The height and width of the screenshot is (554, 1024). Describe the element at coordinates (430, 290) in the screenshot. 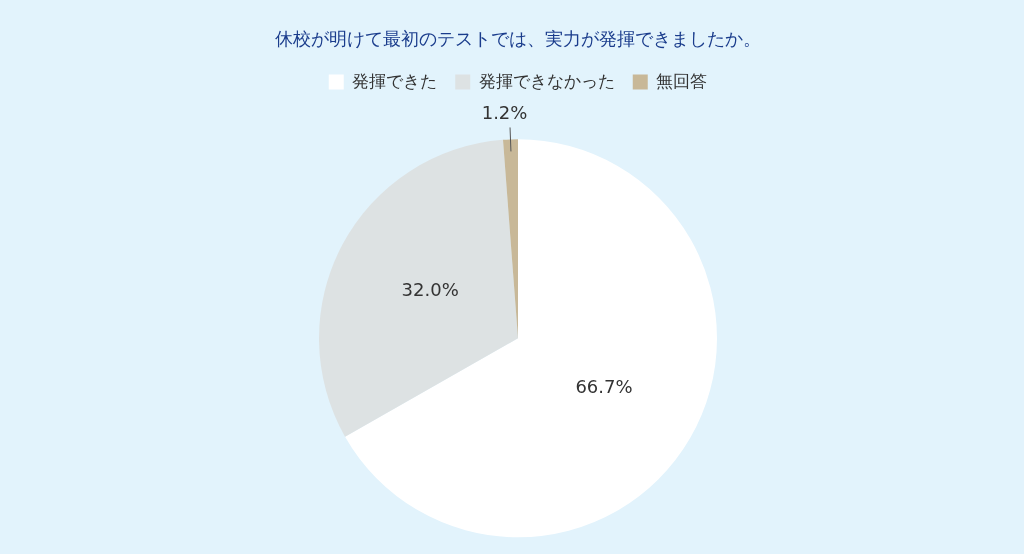

I see `data-label: 32.0%` at that location.